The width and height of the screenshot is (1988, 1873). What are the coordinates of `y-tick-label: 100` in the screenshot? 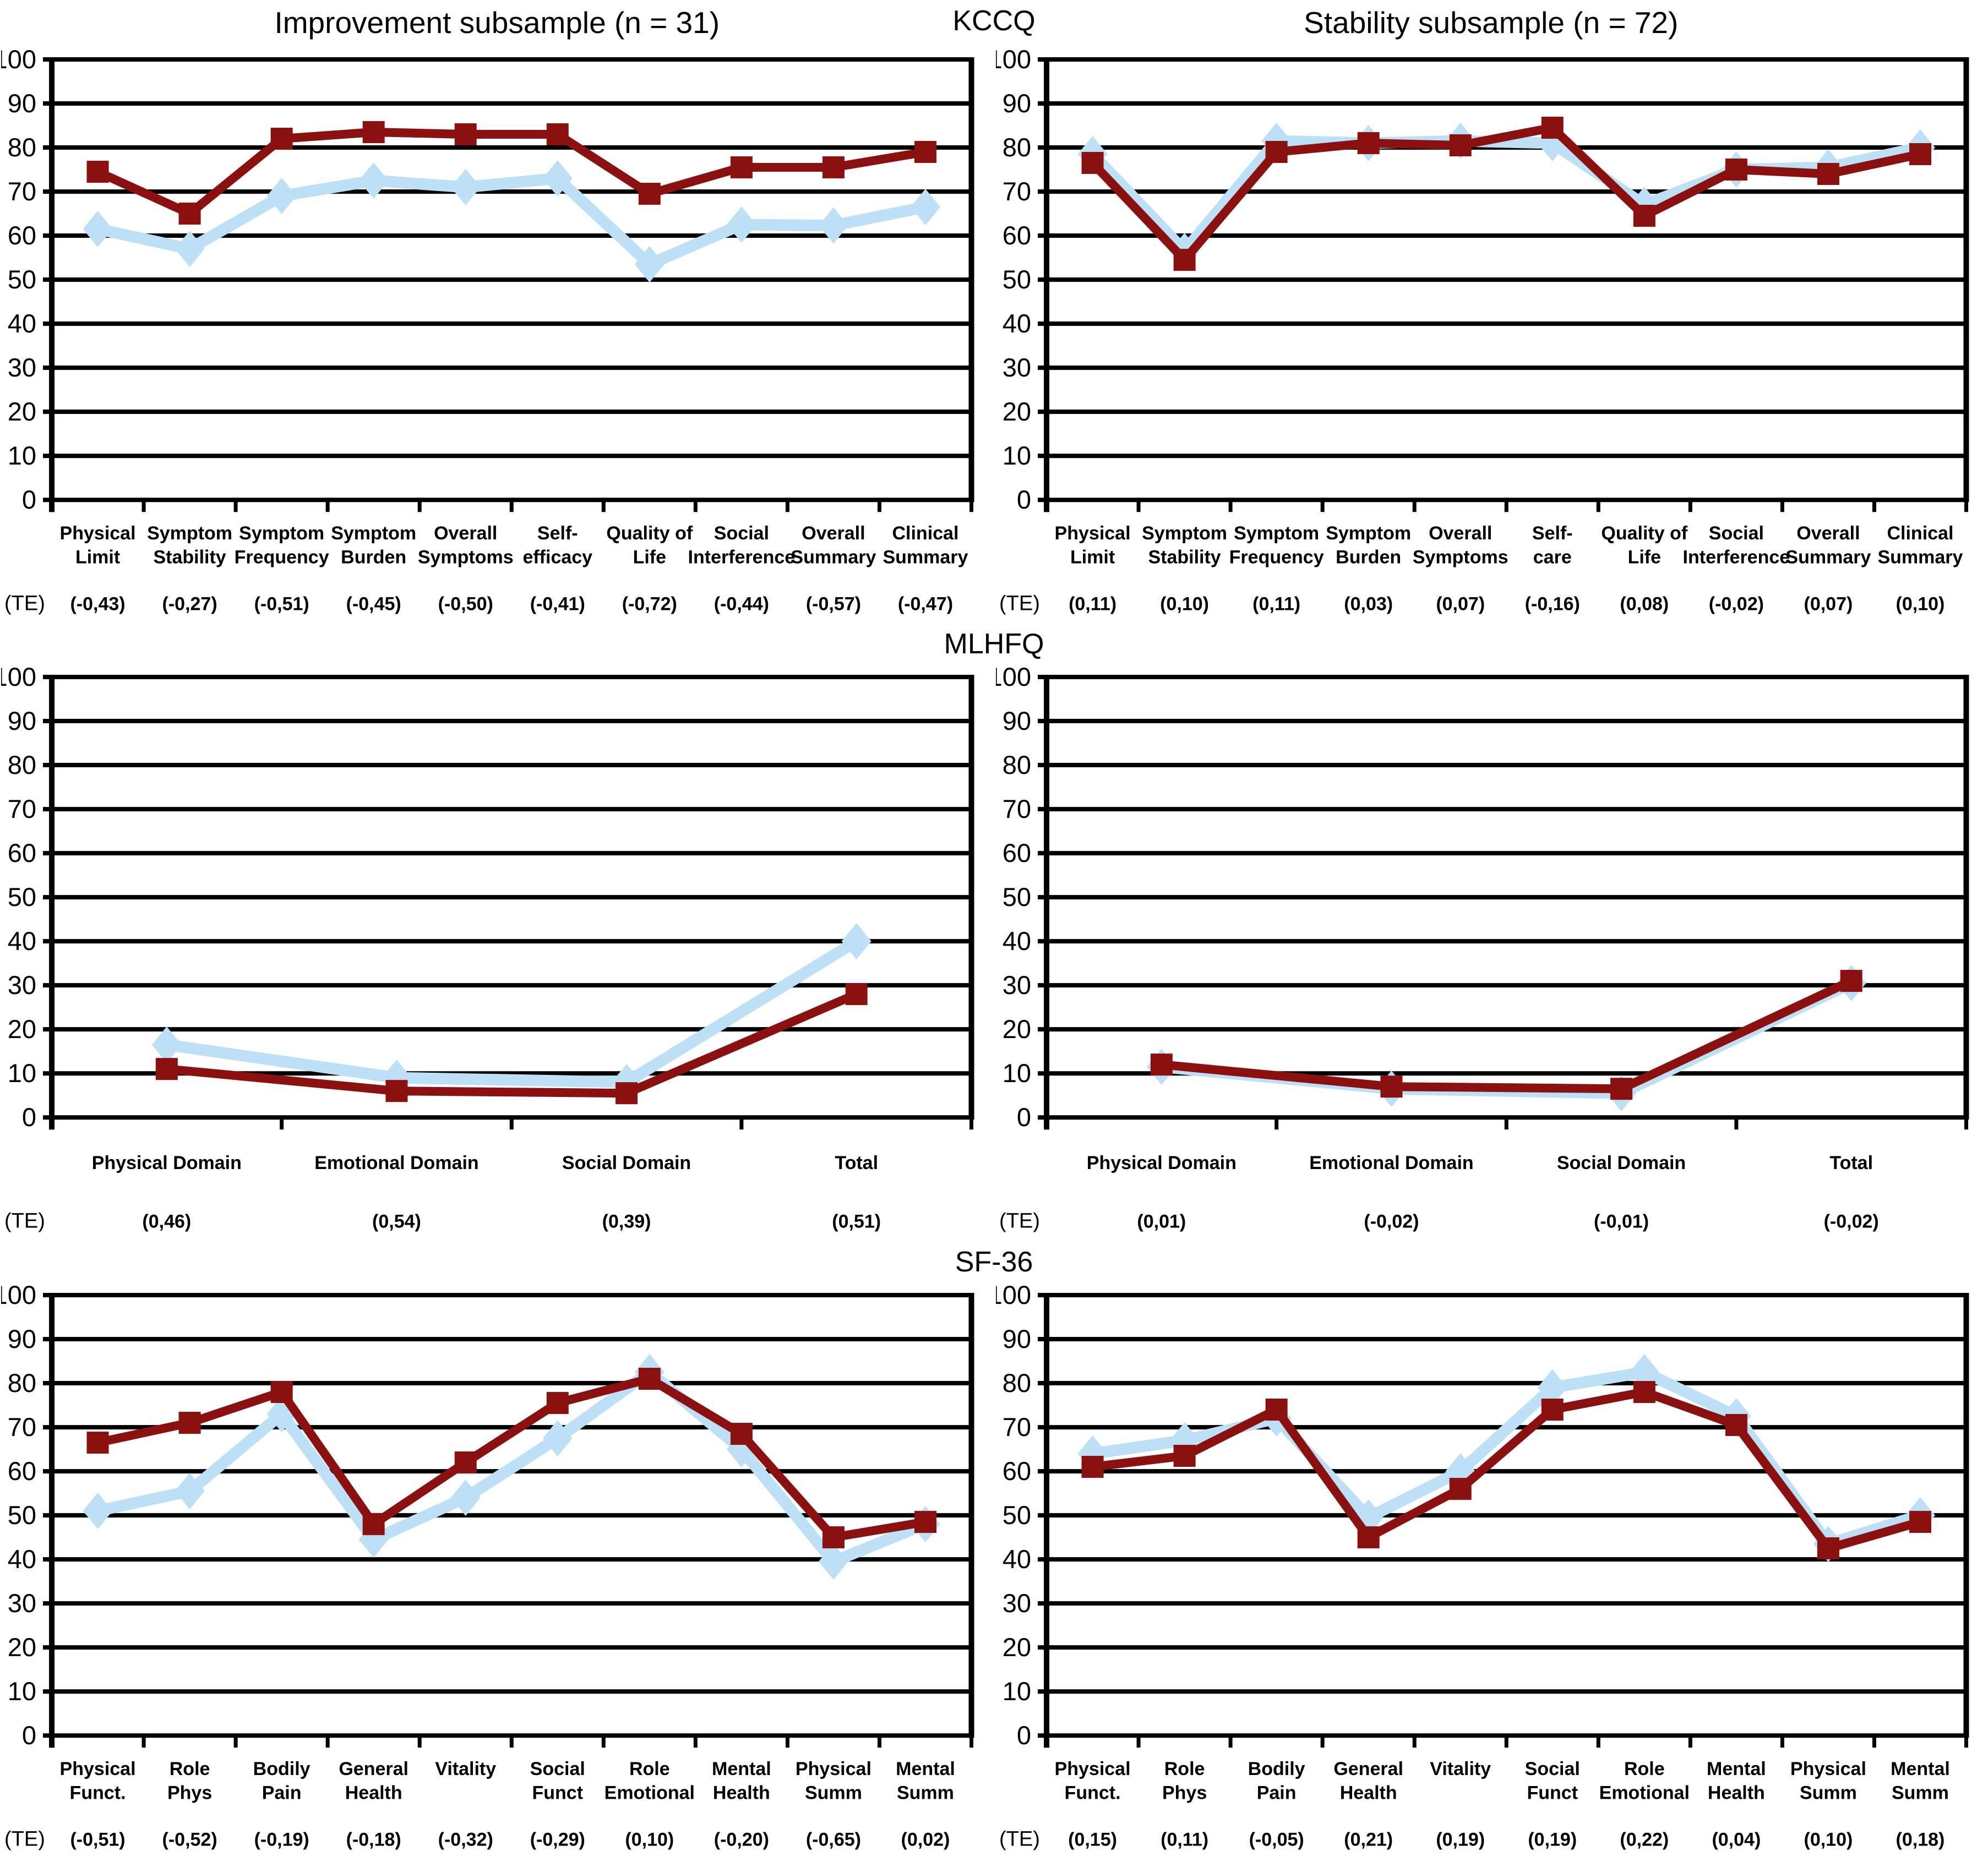 It's located at (1014, 1295).